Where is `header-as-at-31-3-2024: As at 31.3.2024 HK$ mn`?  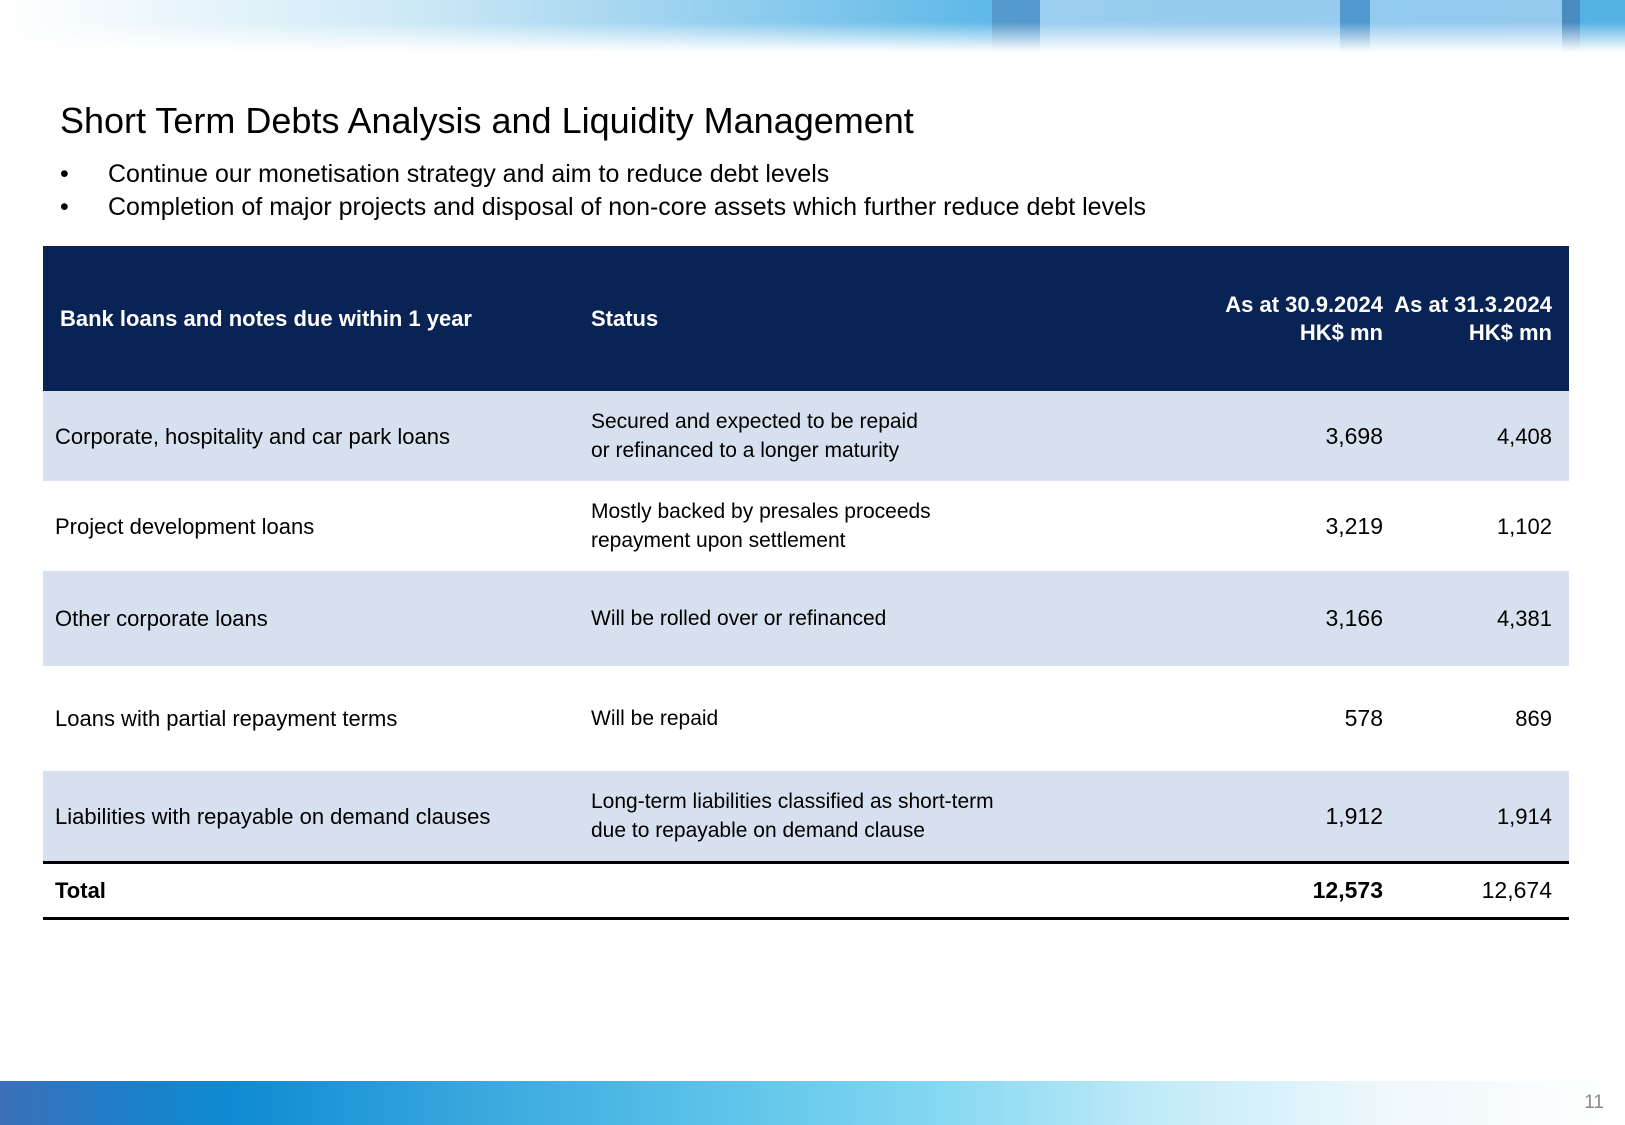 header-as-at-31-3-2024: As at 31.3.2024 HK$ mn is located at coordinates (1476, 318).